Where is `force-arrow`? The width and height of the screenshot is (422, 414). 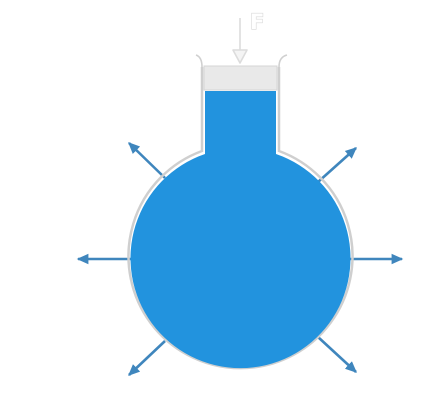 force-arrow is located at coordinates (240, 41).